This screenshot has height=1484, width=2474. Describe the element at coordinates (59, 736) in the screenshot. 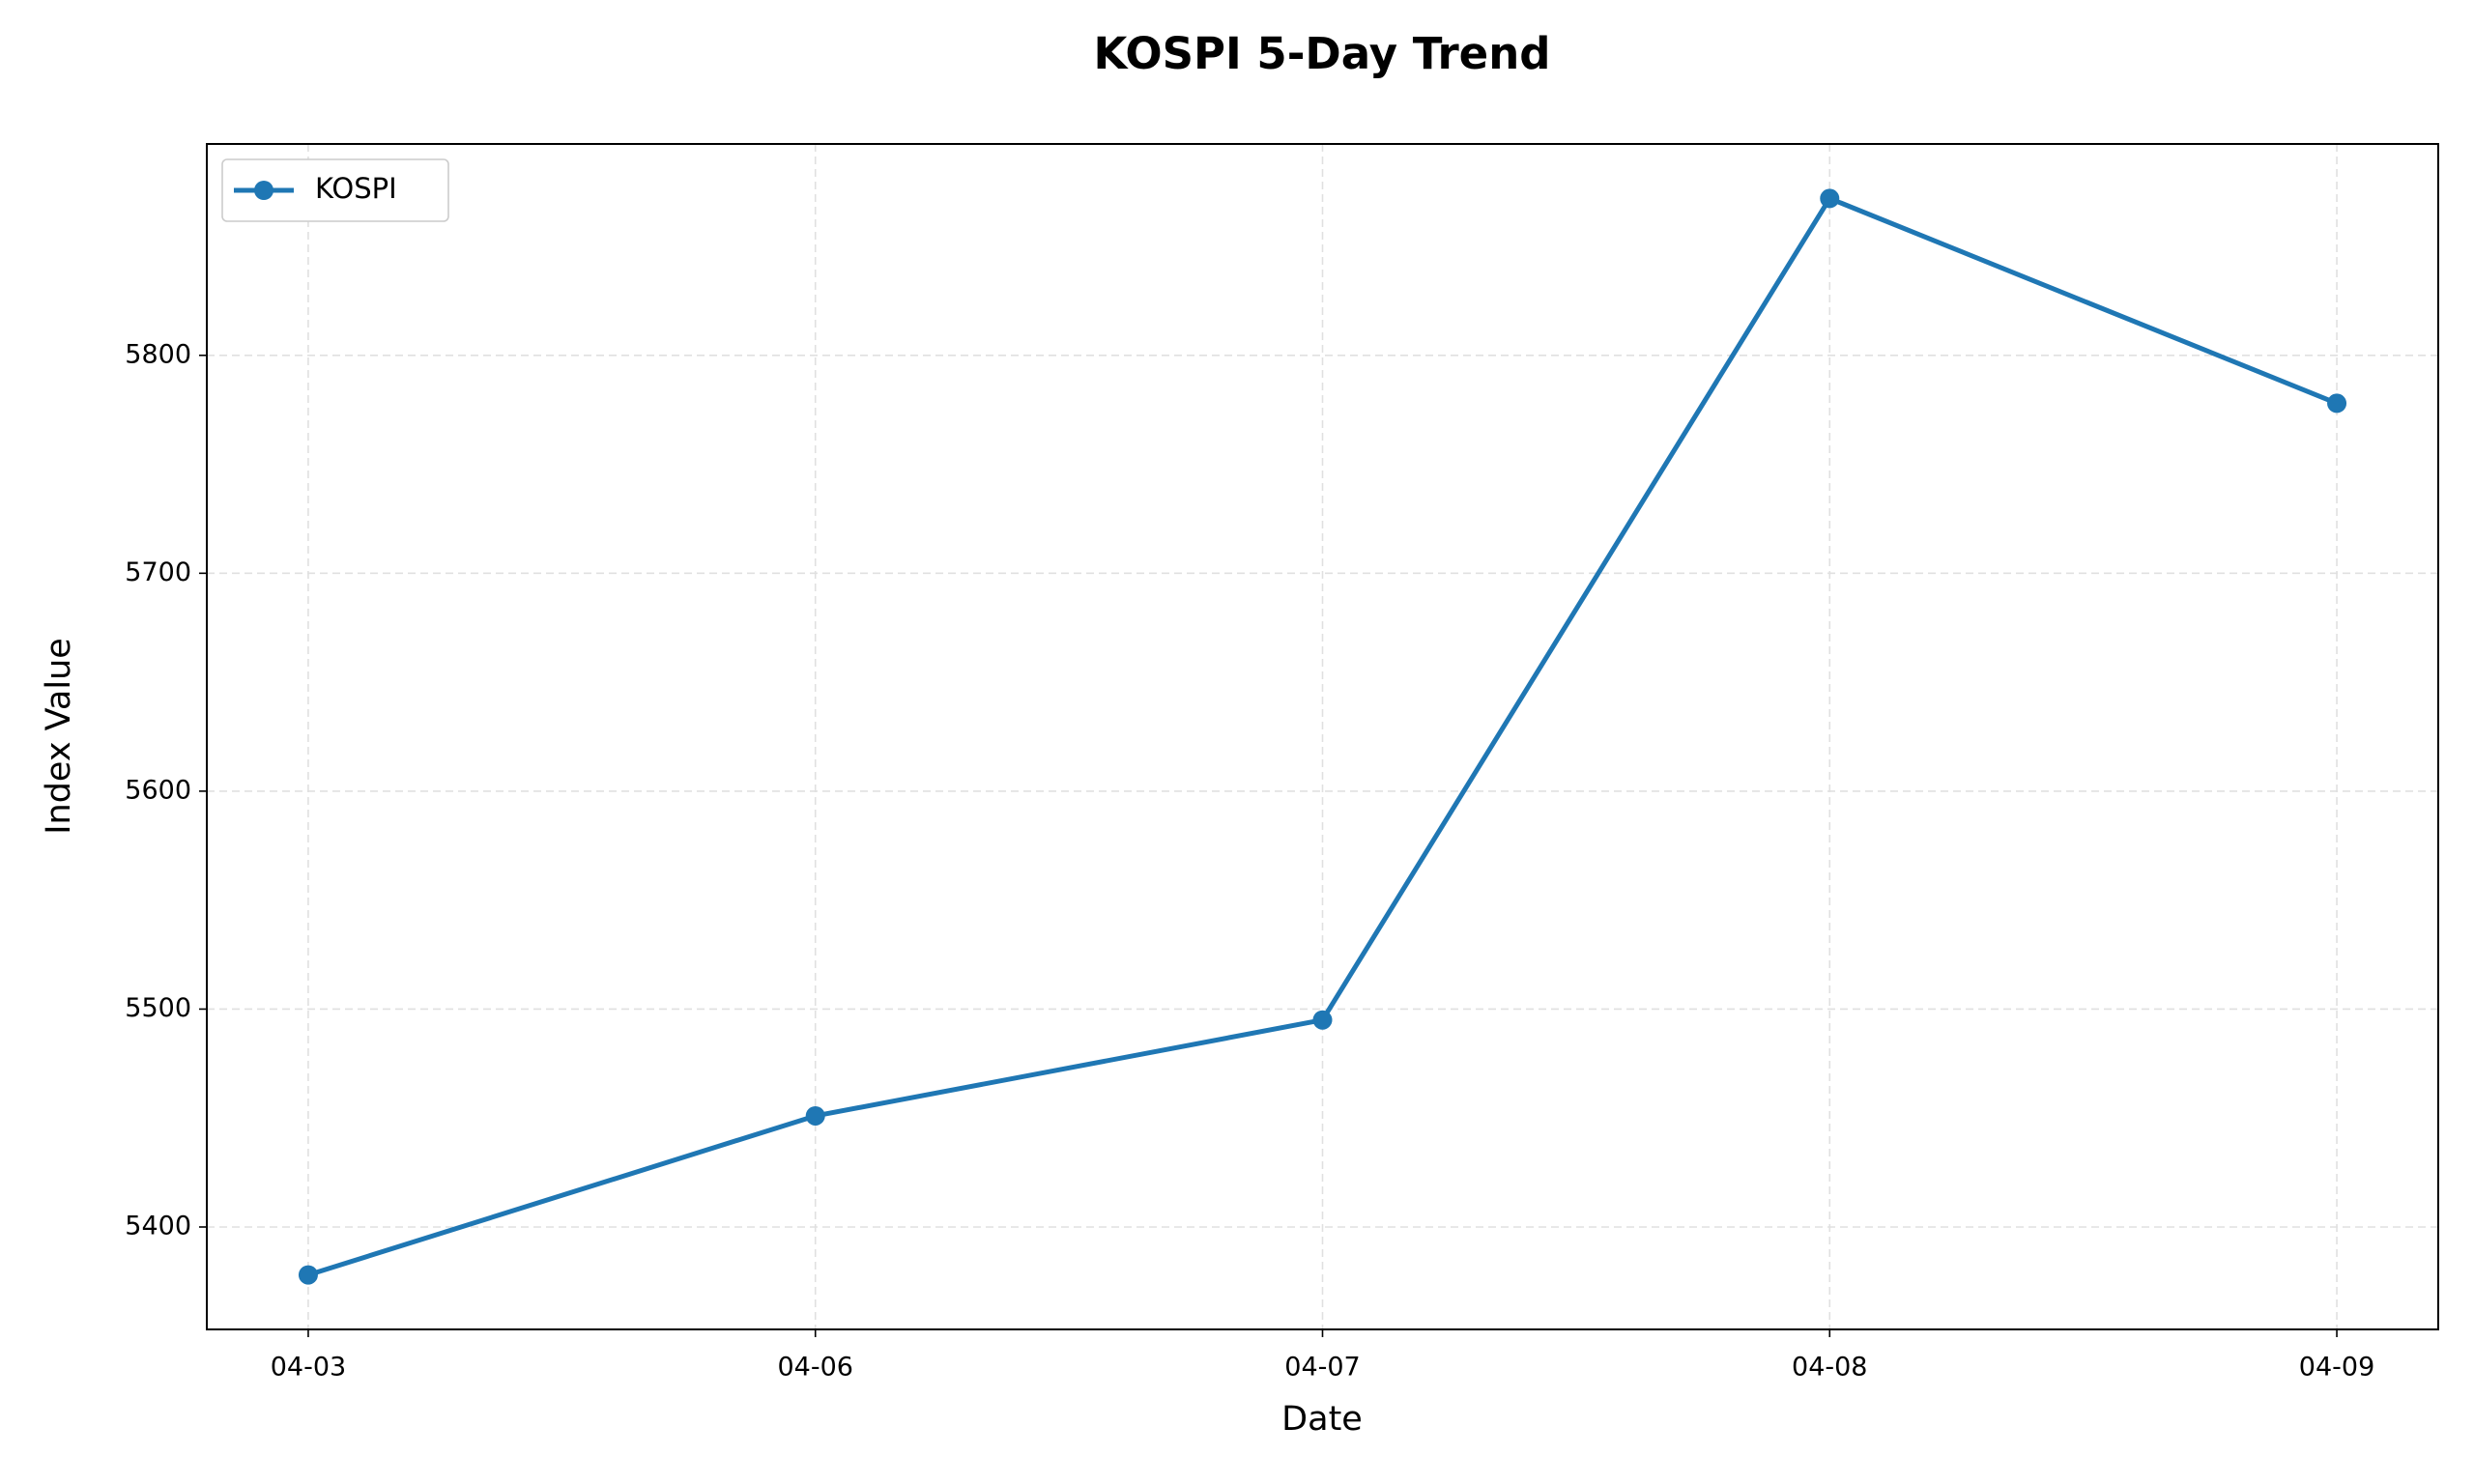

I see `y-axis-label: Index Value` at that location.